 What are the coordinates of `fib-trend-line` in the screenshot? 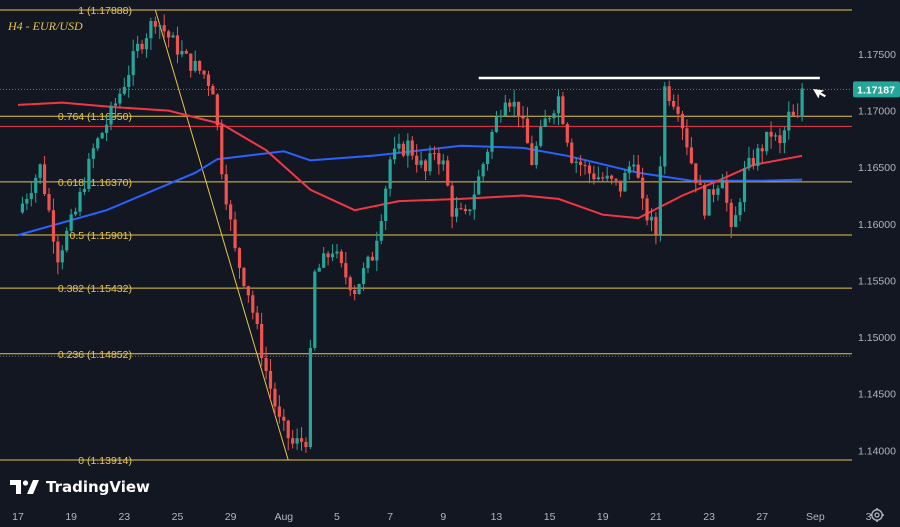 It's located at (221, 235).